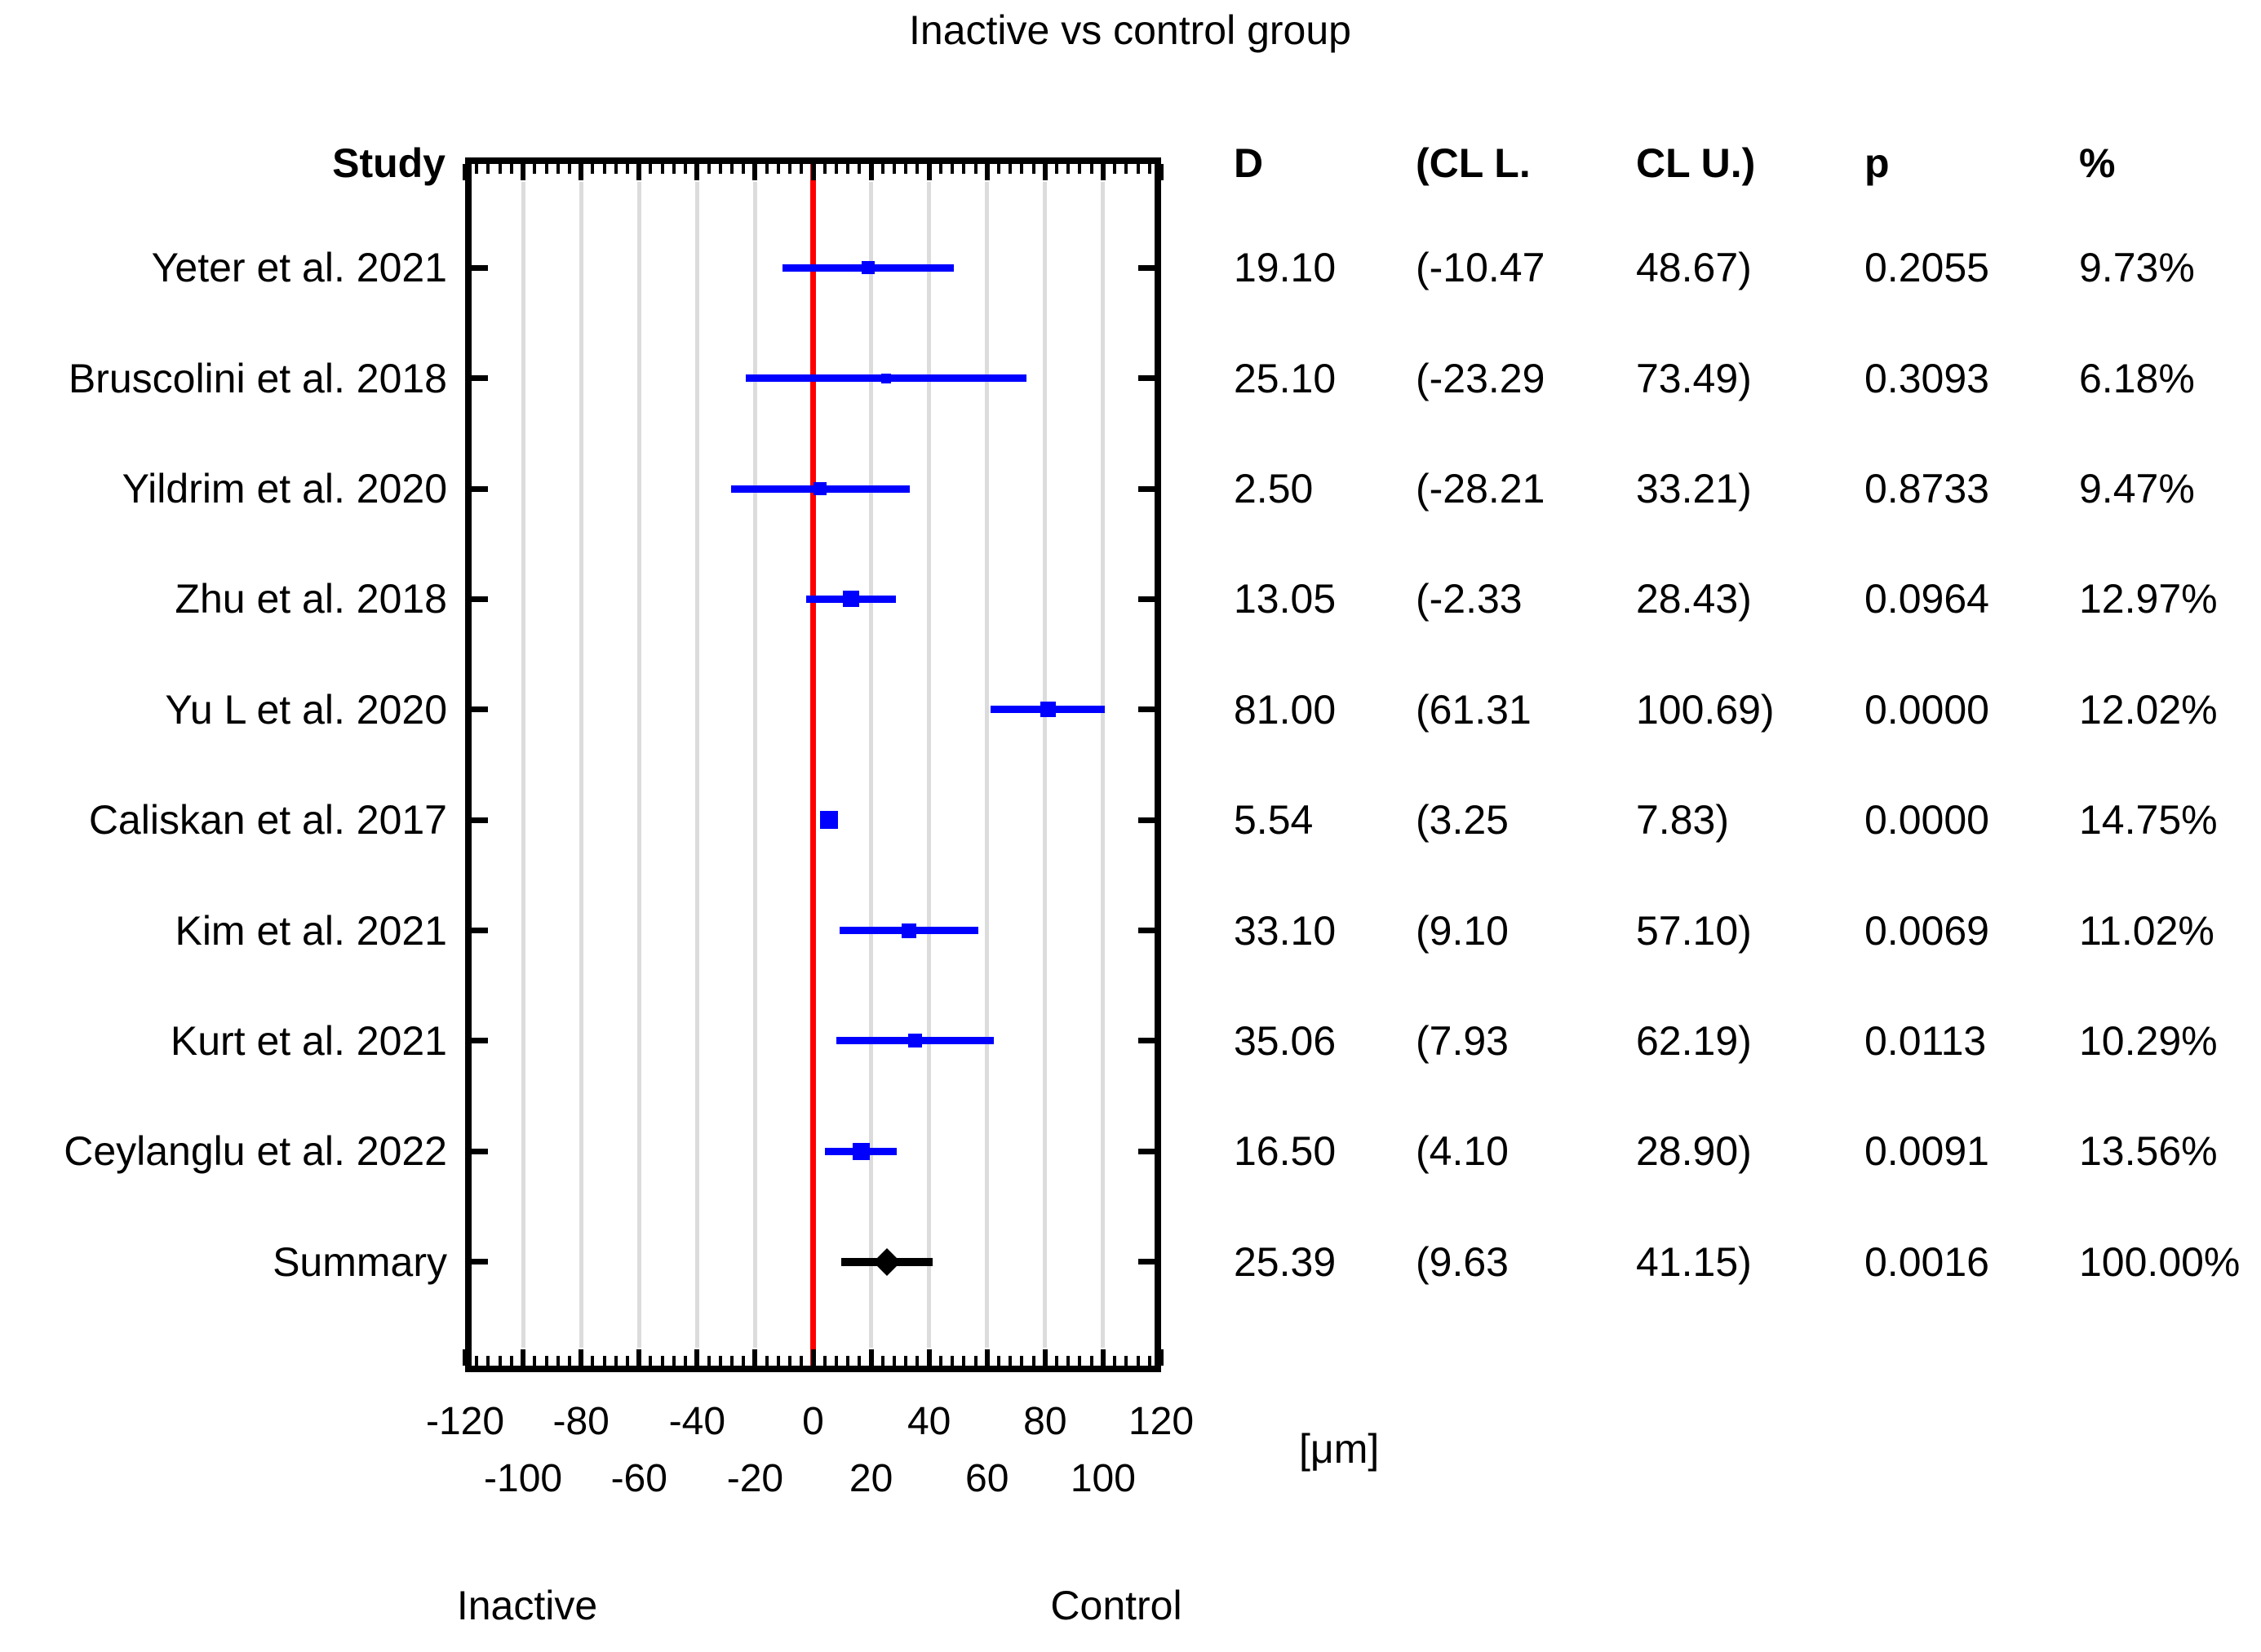 The width and height of the screenshot is (2261, 1652). I want to click on table-cell-cl-lower: (9.63, so click(1462, 1261).